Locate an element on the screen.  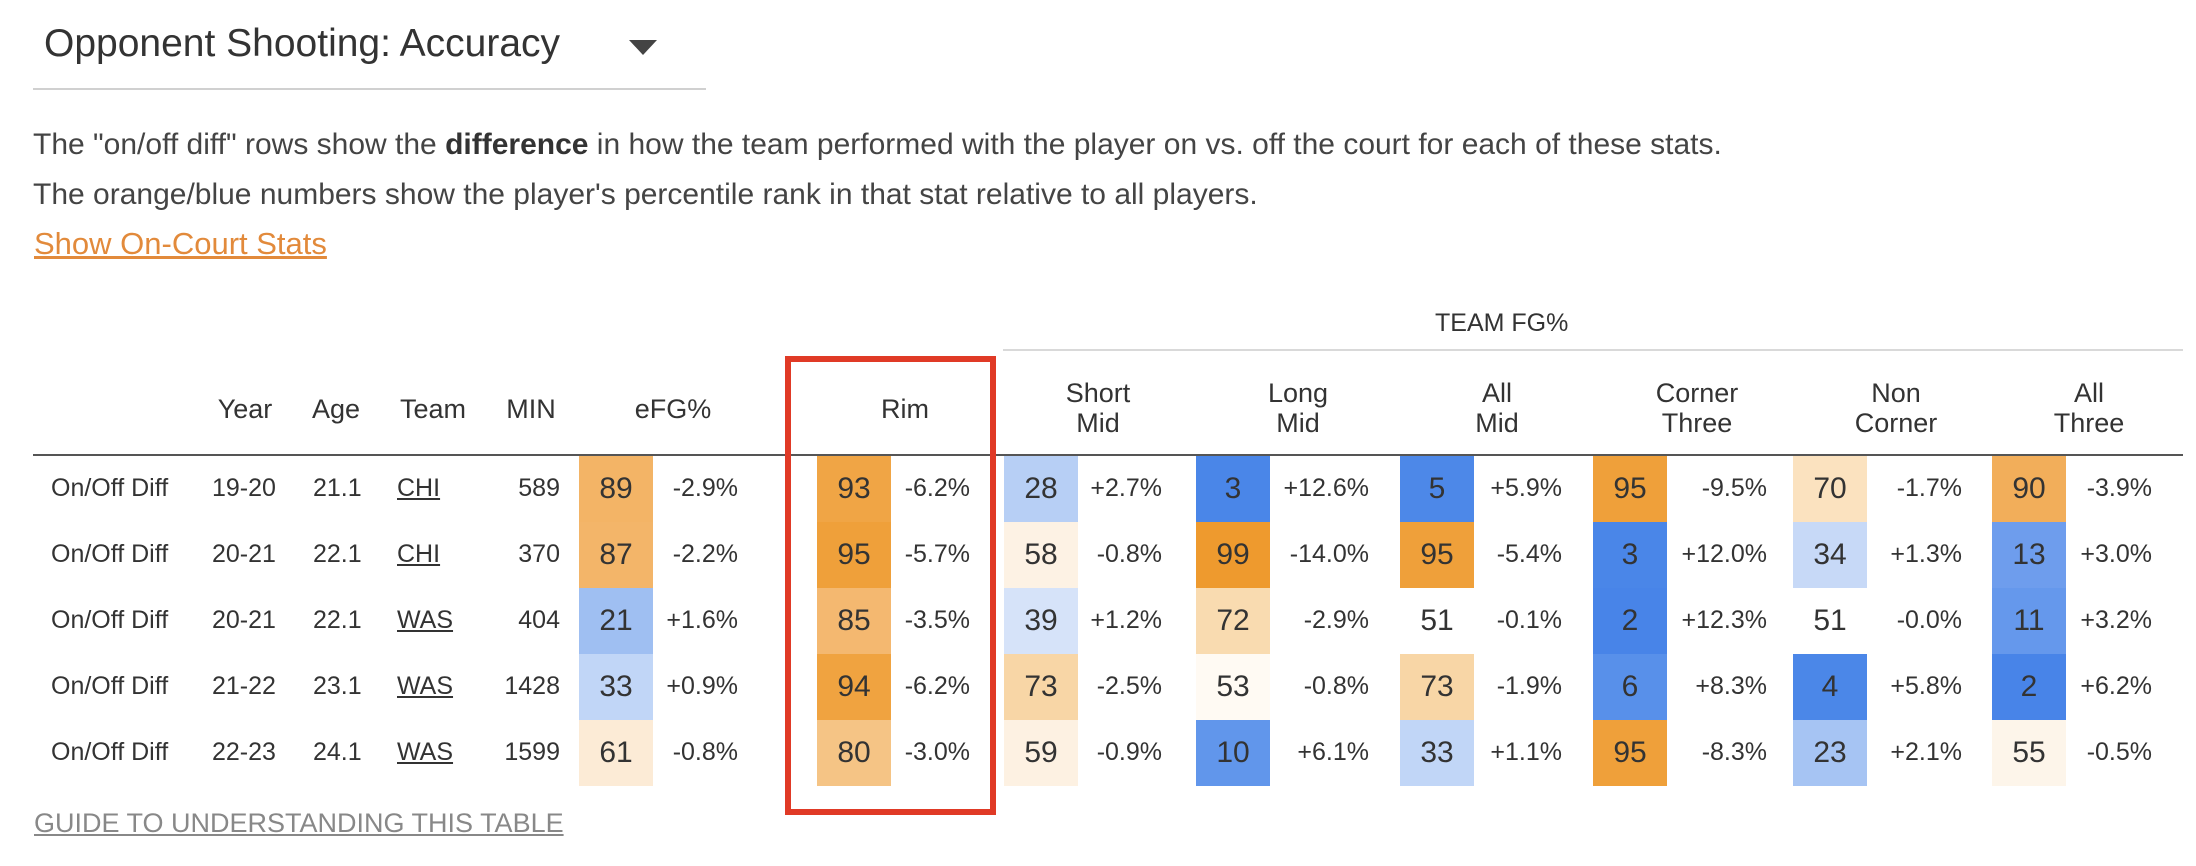
rim-percentile-cell: 95 is located at coordinates (854, 555).